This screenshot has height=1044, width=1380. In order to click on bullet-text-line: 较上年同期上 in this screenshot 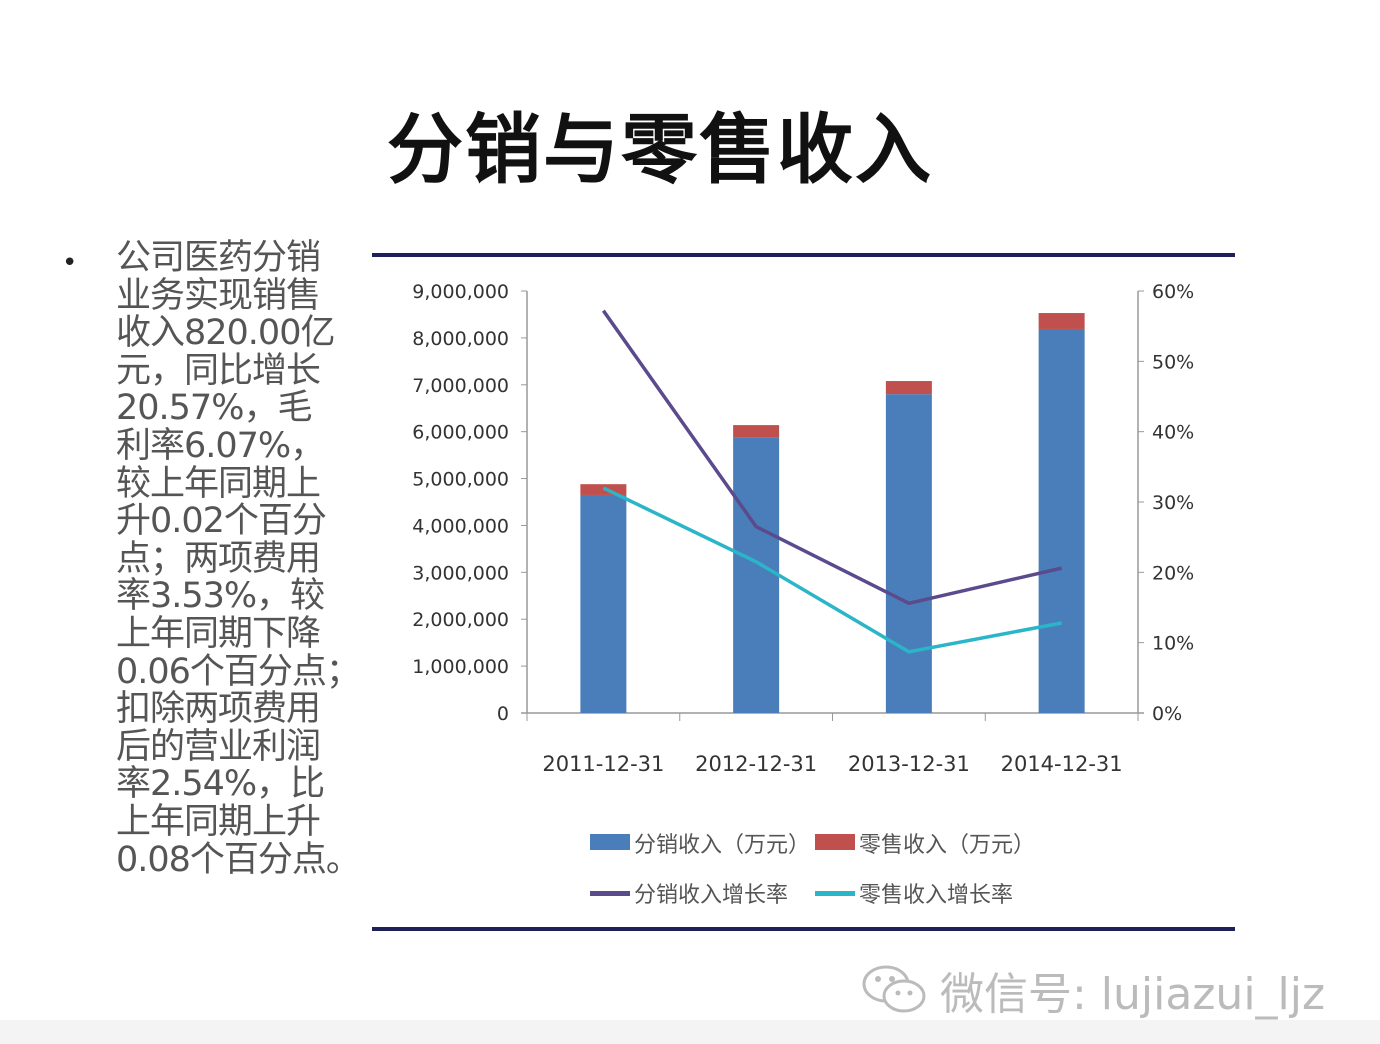, I will do `click(218, 483)`.